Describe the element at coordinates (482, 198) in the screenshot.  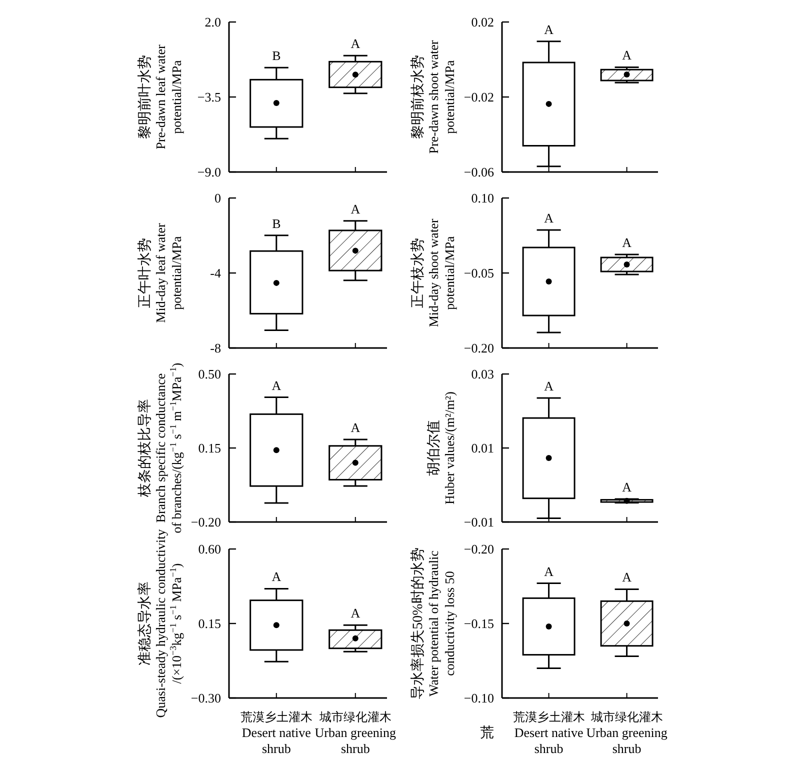
I see `y-tick-label: 0.10` at that location.